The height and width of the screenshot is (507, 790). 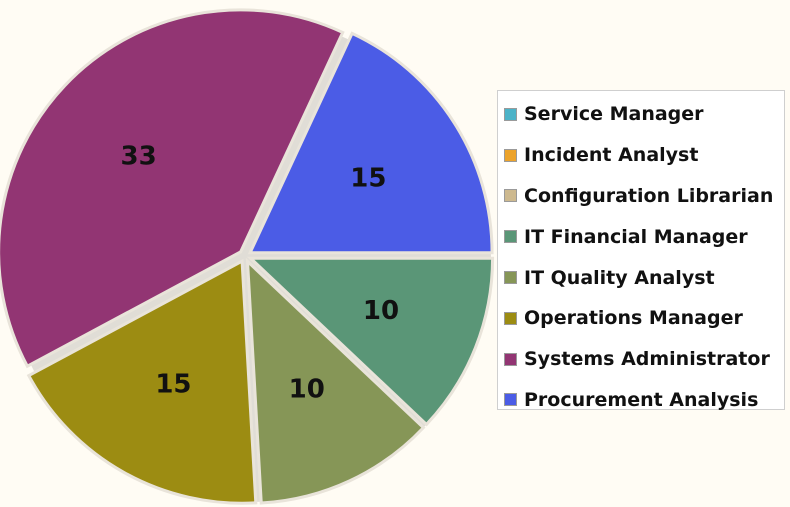 I want to click on pie-slice-it-quality-analyst, so click(x=335, y=381).